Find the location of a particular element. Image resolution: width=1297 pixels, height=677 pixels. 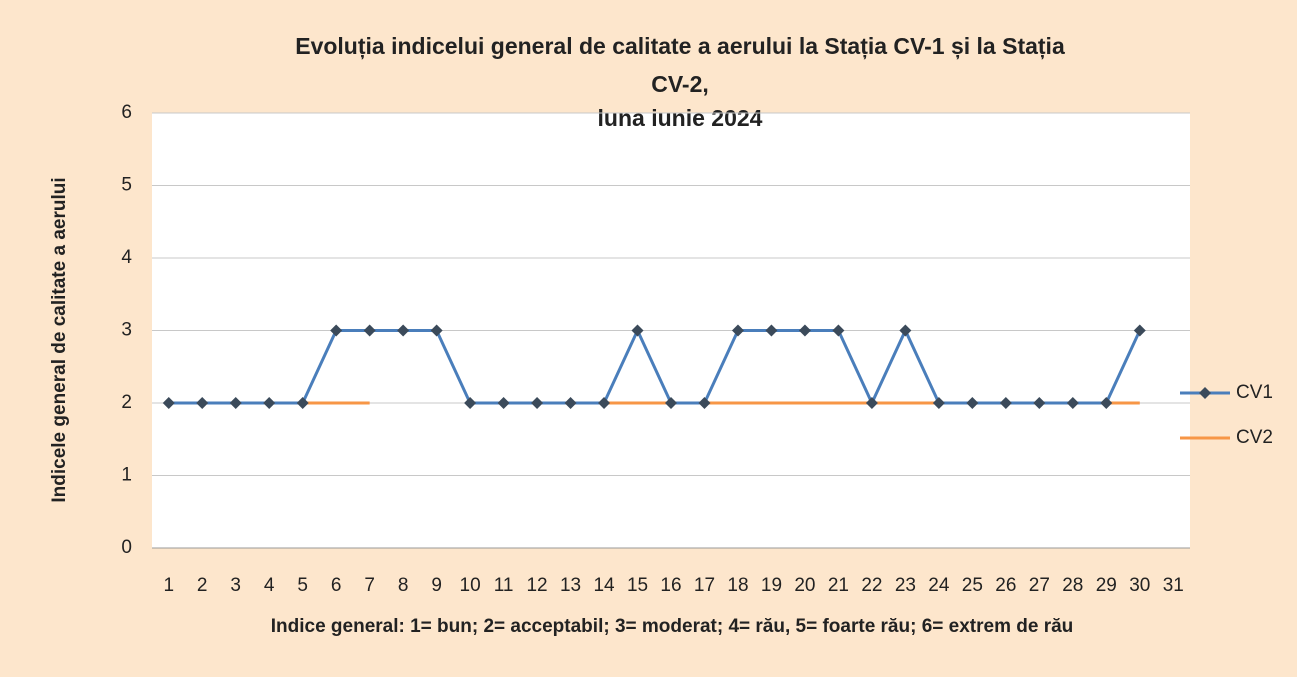

x-tick-label: 6 is located at coordinates (336, 585).